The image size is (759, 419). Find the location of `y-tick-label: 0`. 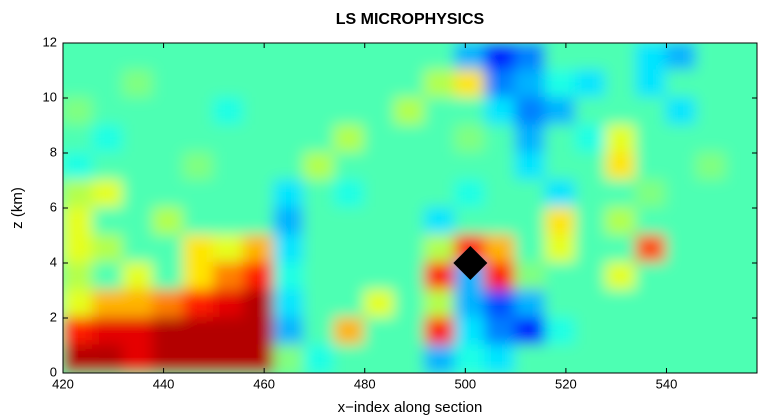

y-tick-label: 0 is located at coordinates (53, 371).